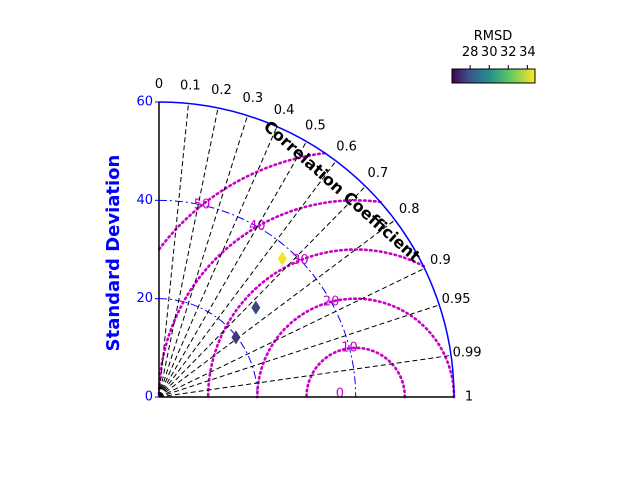  What do you see at coordinates (159, 84) in the screenshot?
I see `correlation-tick-label: 0` at bounding box center [159, 84].